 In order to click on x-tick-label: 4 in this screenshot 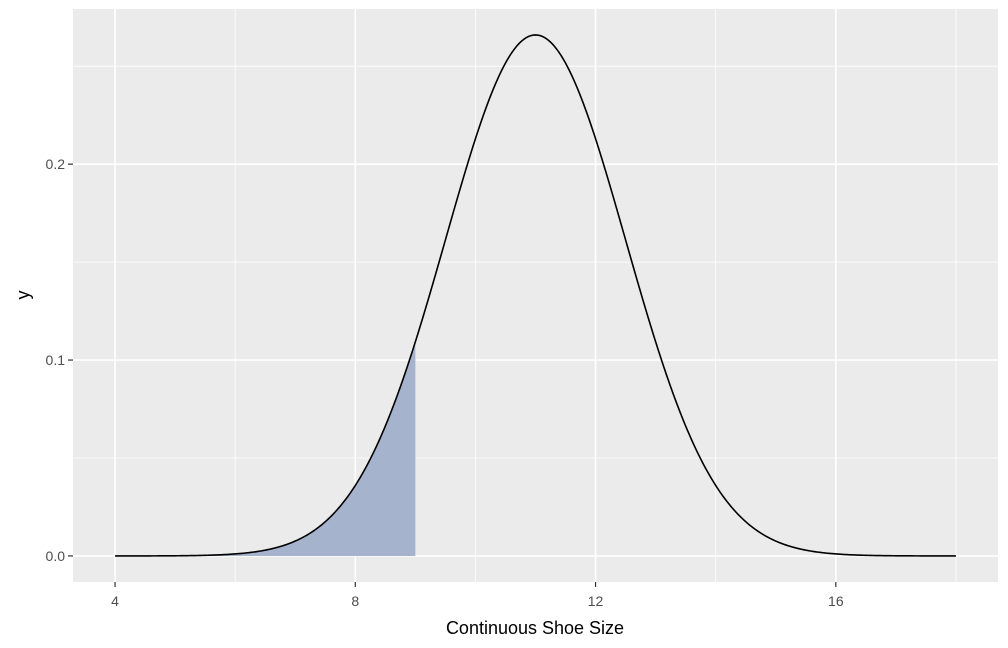, I will do `click(115, 601)`.